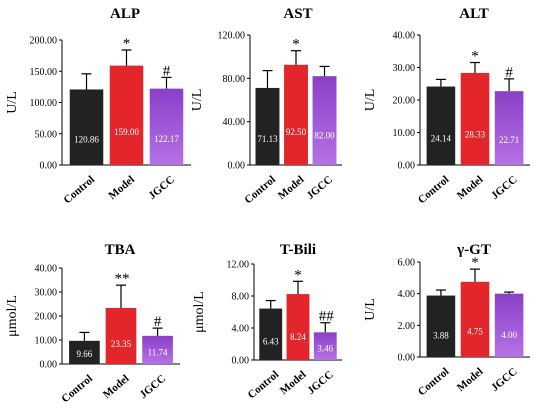 The height and width of the screenshot is (412, 550). I want to click on y-tick-label: 100.00, so click(44, 103).